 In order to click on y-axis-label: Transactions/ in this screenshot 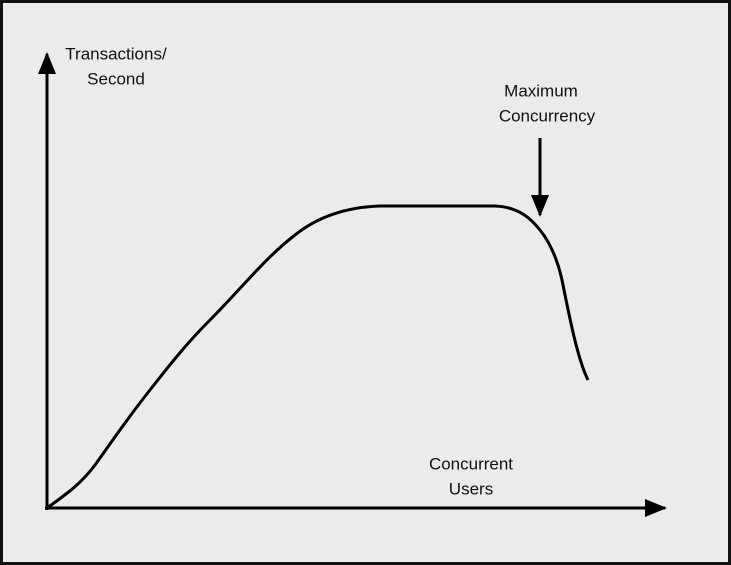, I will do `click(116, 53)`.